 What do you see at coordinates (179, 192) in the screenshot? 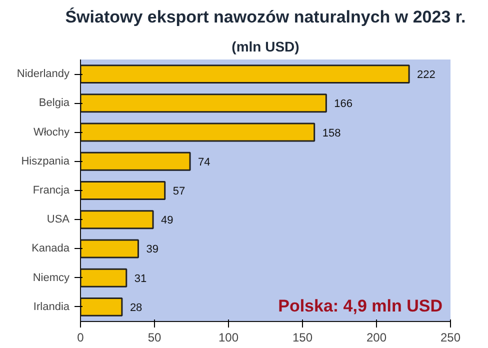
I see `data-label: 57` at bounding box center [179, 192].